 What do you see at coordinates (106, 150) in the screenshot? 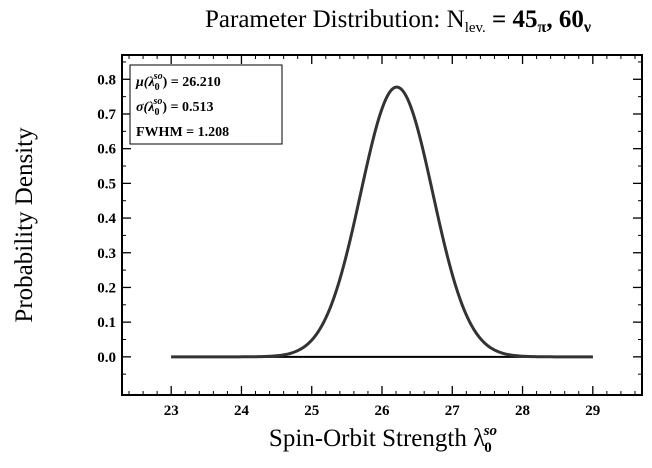
I see `y-tick-label-0.6: 0.6` at bounding box center [106, 150].